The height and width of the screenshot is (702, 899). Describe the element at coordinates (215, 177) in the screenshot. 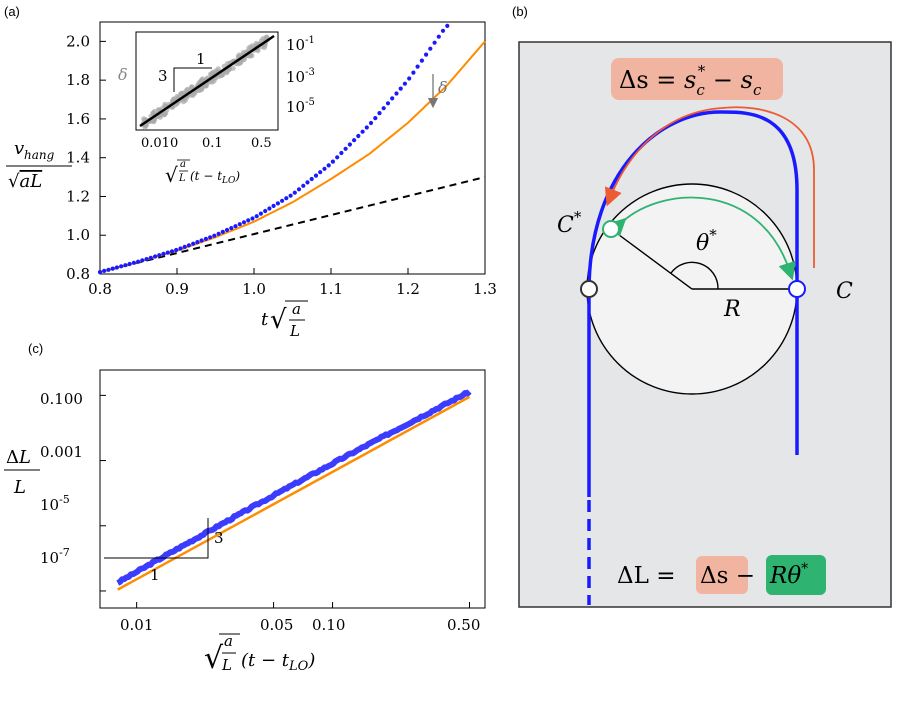

I see `svg-text: (t − tLO)` at that location.